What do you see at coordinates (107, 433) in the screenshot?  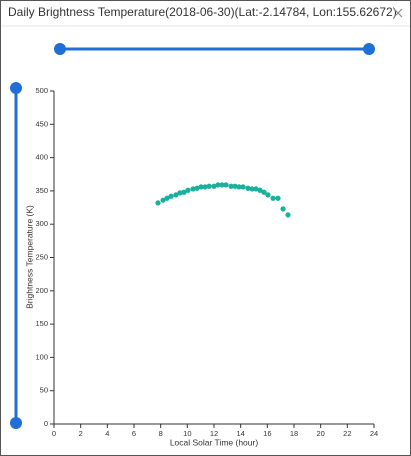 I see `x-tick-label: 4` at bounding box center [107, 433].